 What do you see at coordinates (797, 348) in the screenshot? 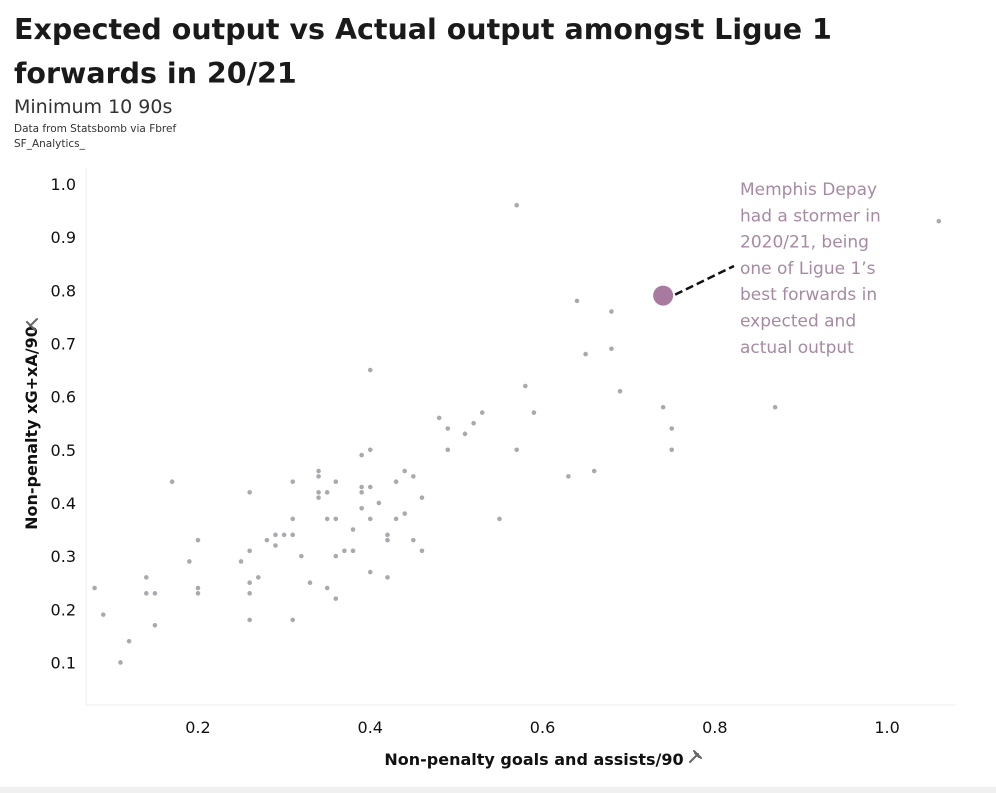
I see `annotation-line: actual output` at bounding box center [797, 348].